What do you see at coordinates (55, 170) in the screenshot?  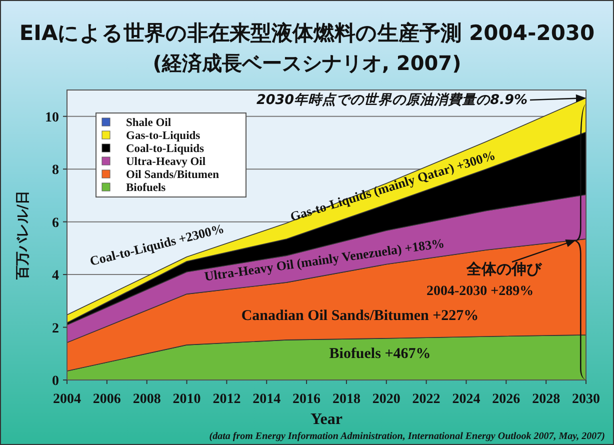 I see `y-tick-label: 8` at bounding box center [55, 170].